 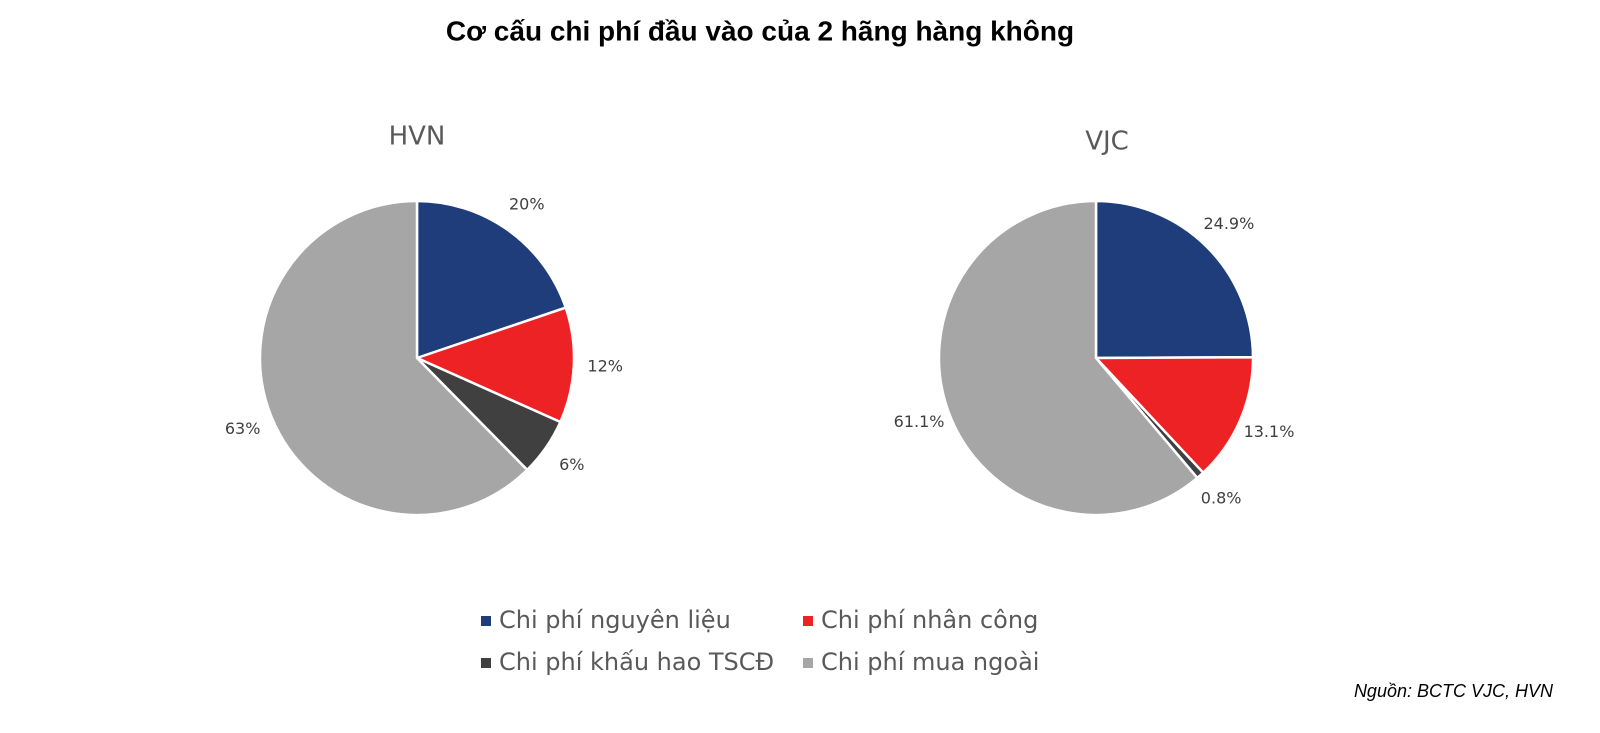 I want to click on source-note: Nguồn: BCTC VJC, HVN, so click(x=1454, y=691).